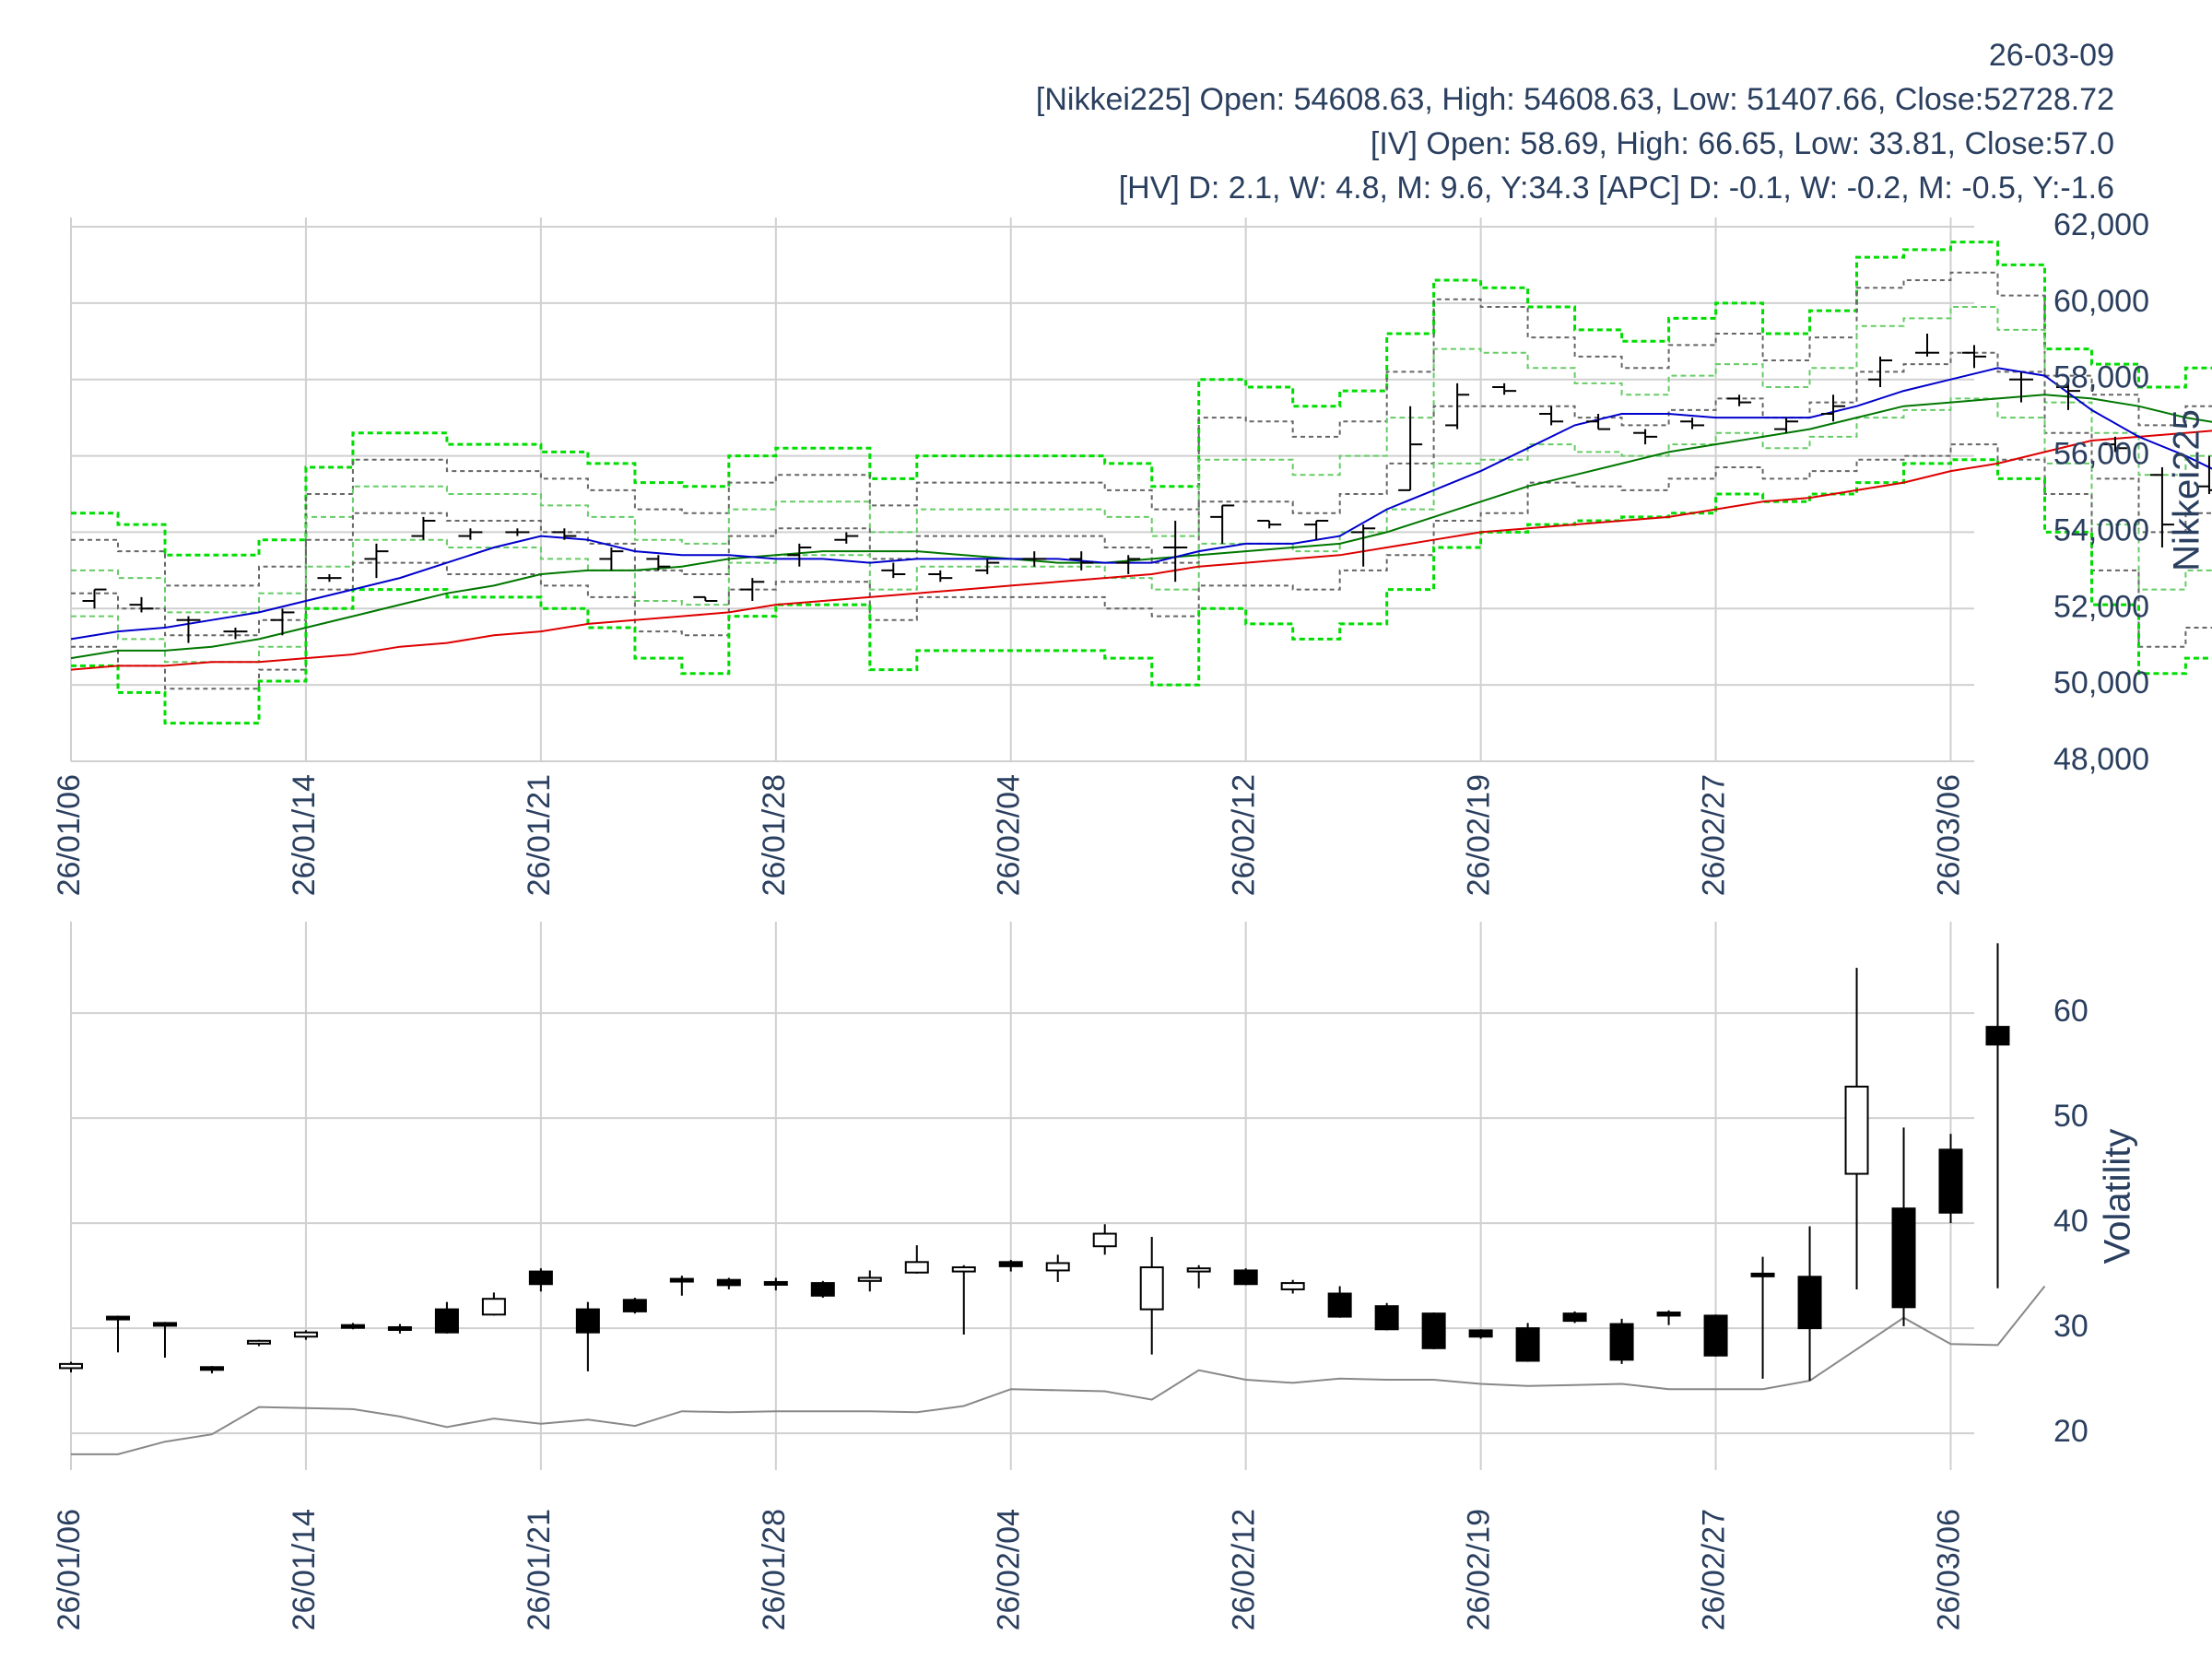 Image resolution: width=2212 pixels, height=1659 pixels. What do you see at coordinates (2101, 606) in the screenshot?
I see `y-tick-label: 52,000` at bounding box center [2101, 606].